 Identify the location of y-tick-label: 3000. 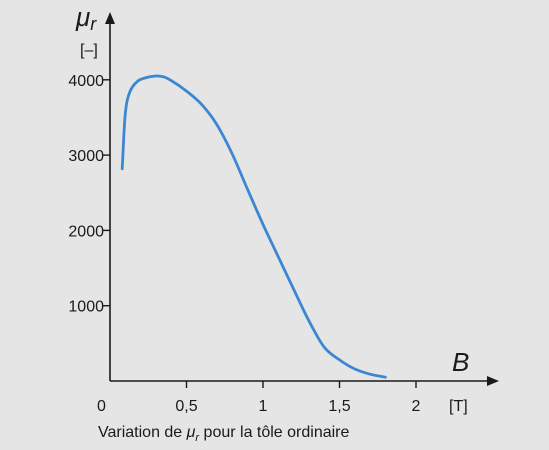
(86, 156).